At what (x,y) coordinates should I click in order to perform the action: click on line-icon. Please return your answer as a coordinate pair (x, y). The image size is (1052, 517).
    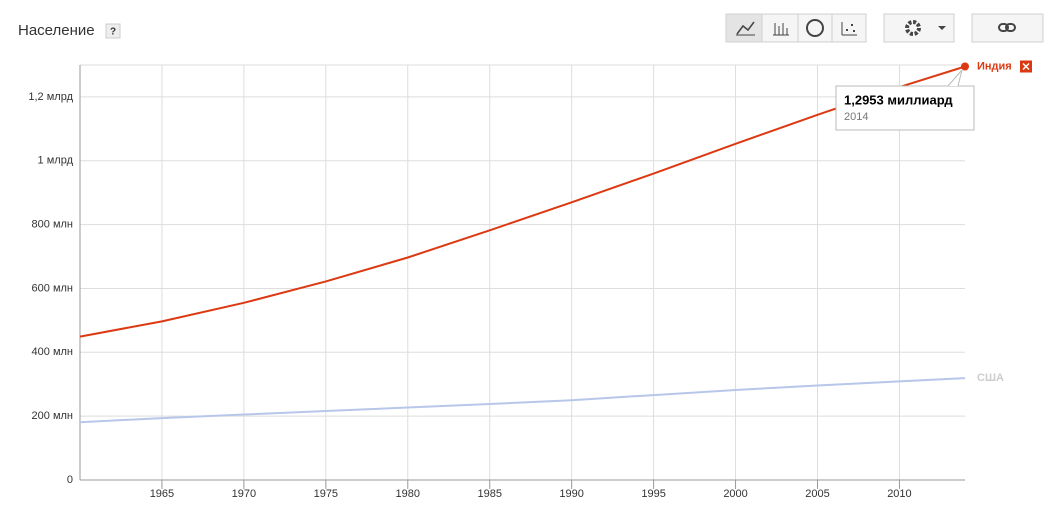
    Looking at the image, I should click on (745, 28).